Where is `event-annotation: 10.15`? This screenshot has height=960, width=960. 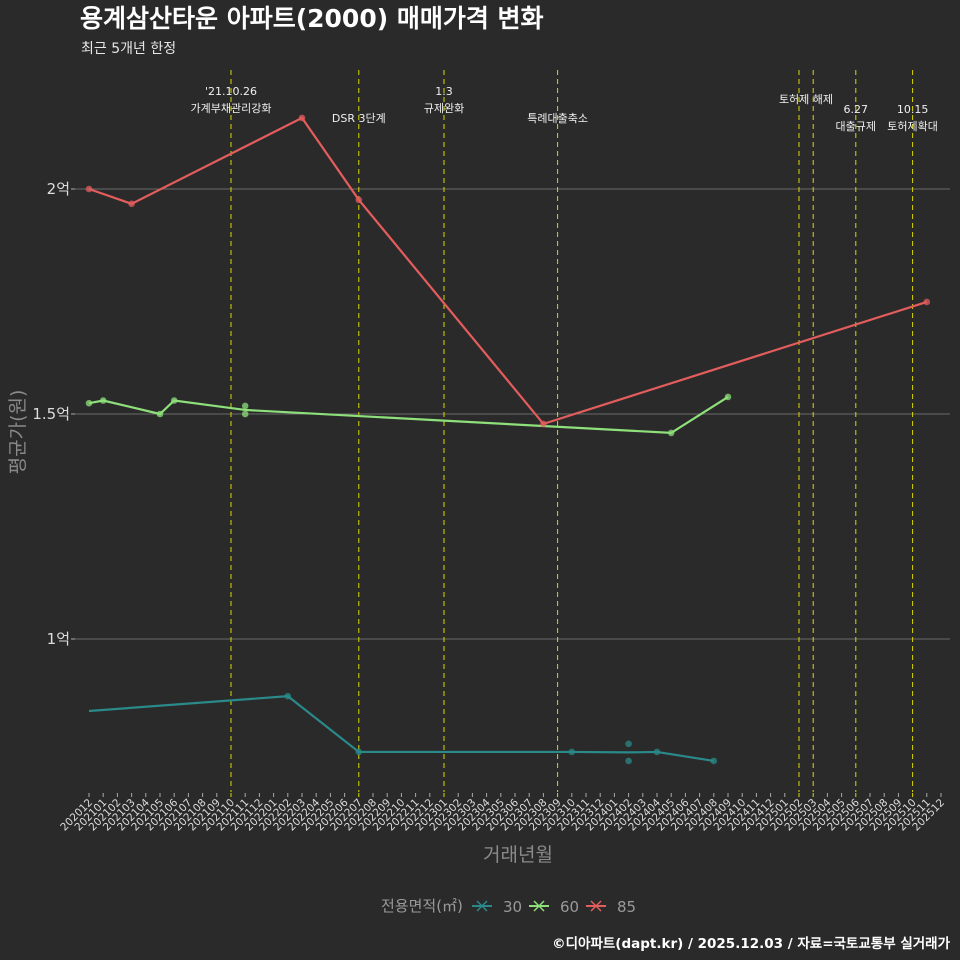
event-annotation: 10.15 is located at coordinates (913, 109).